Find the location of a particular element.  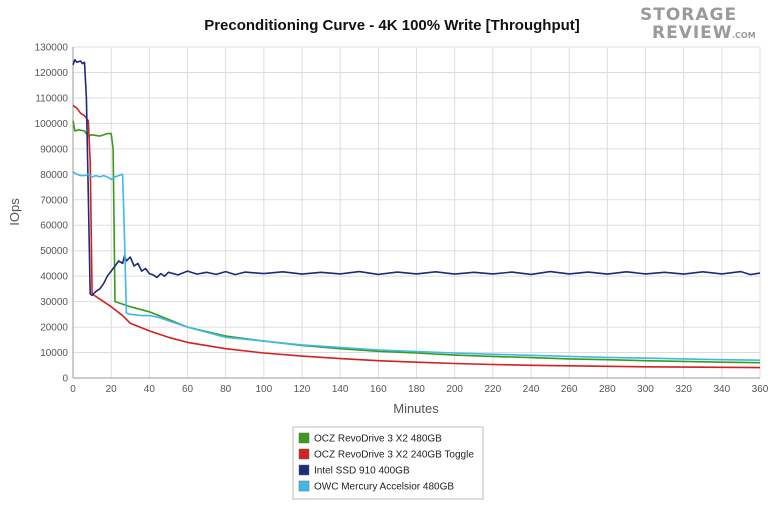

x-tick-label: 320 is located at coordinates (683, 389).